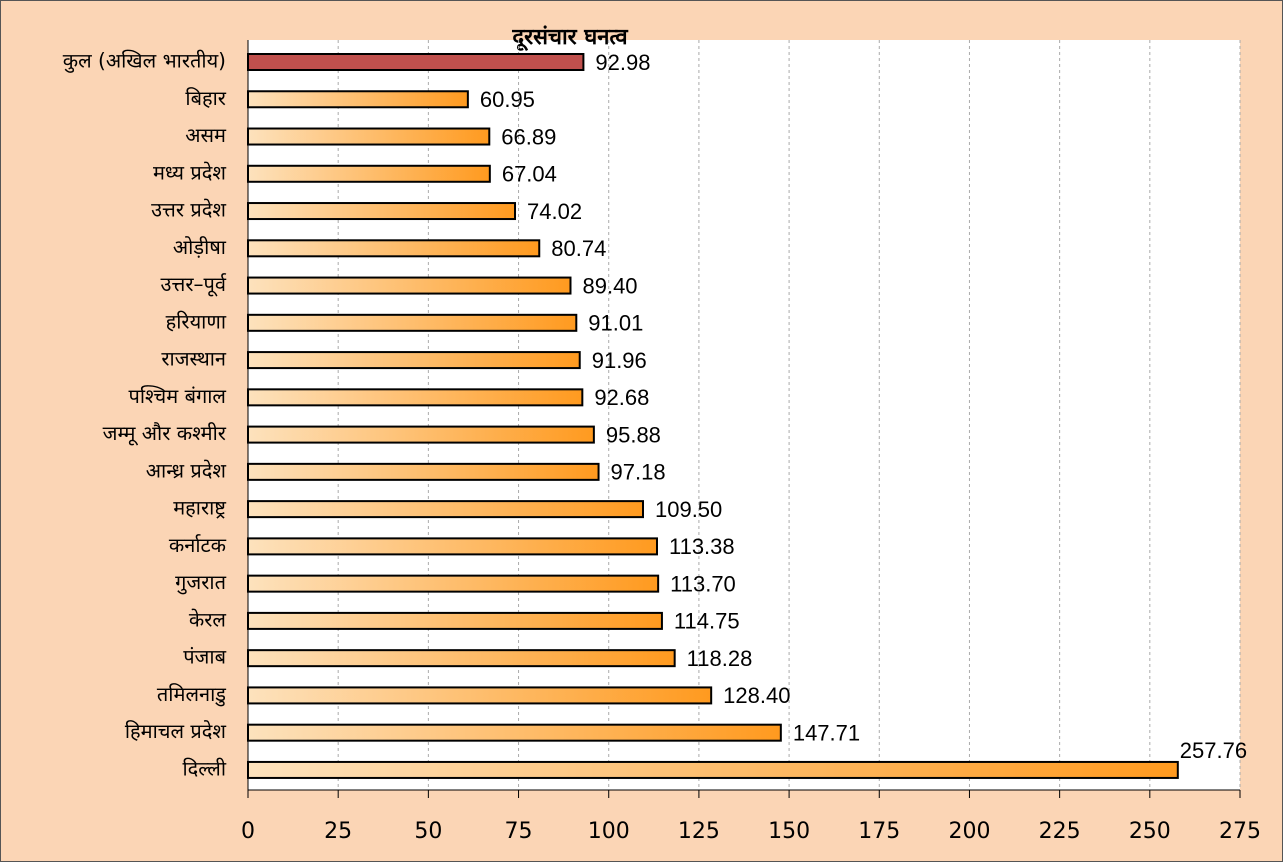  What do you see at coordinates (204, 768) in the screenshot?
I see `y-tick-label: दिल्ली` at bounding box center [204, 768].